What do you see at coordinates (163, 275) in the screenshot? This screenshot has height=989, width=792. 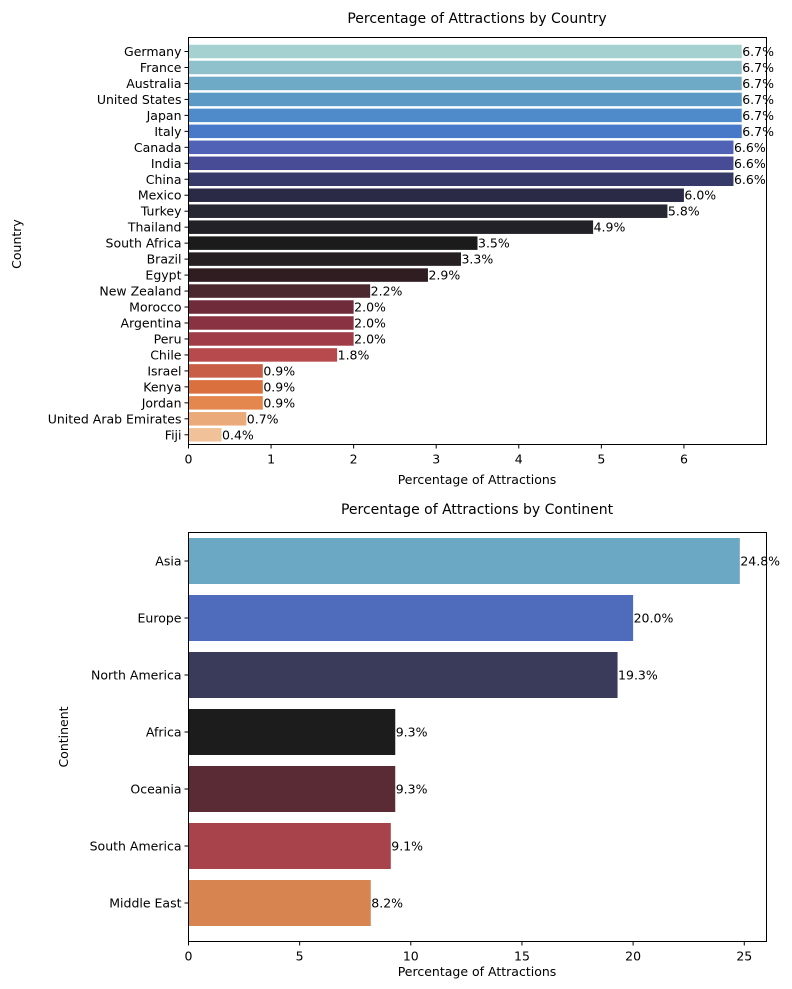 I see `country-chart-category-label: Egypt` at bounding box center [163, 275].